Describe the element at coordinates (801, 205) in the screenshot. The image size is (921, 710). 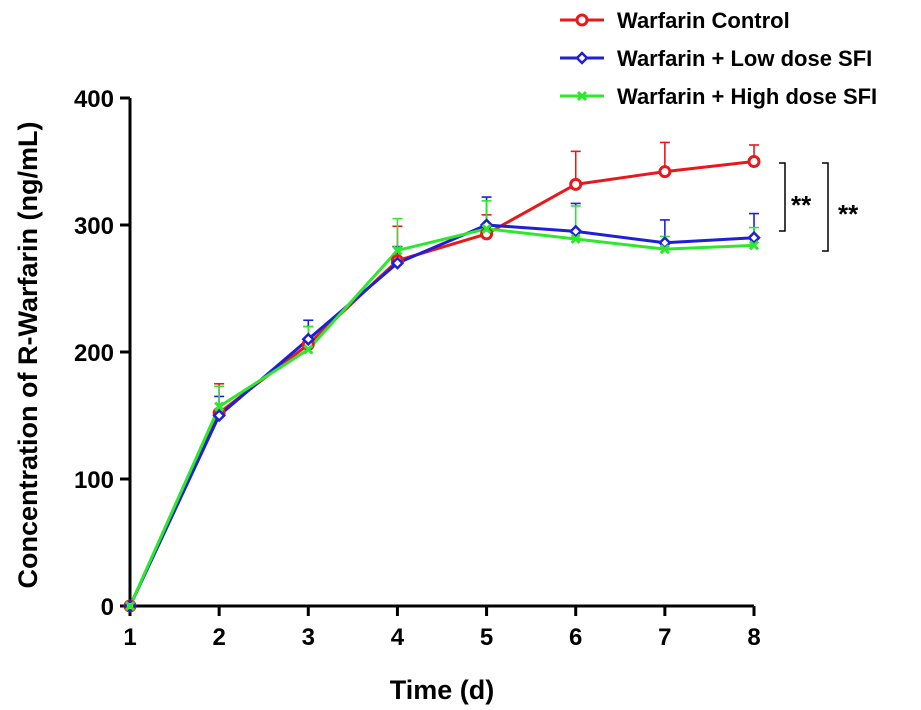
I see `sig-label-1: **` at that location.